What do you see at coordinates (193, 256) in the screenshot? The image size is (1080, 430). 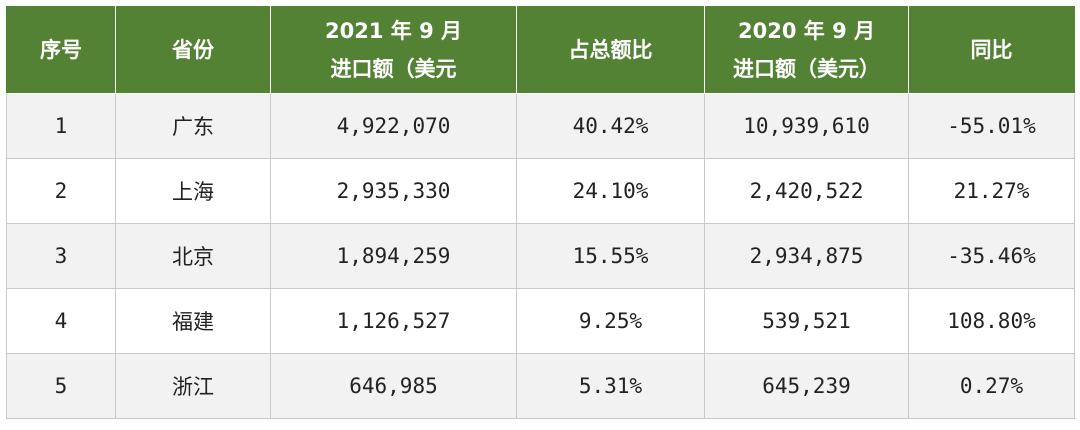 I see `cell-province: 北京` at bounding box center [193, 256].